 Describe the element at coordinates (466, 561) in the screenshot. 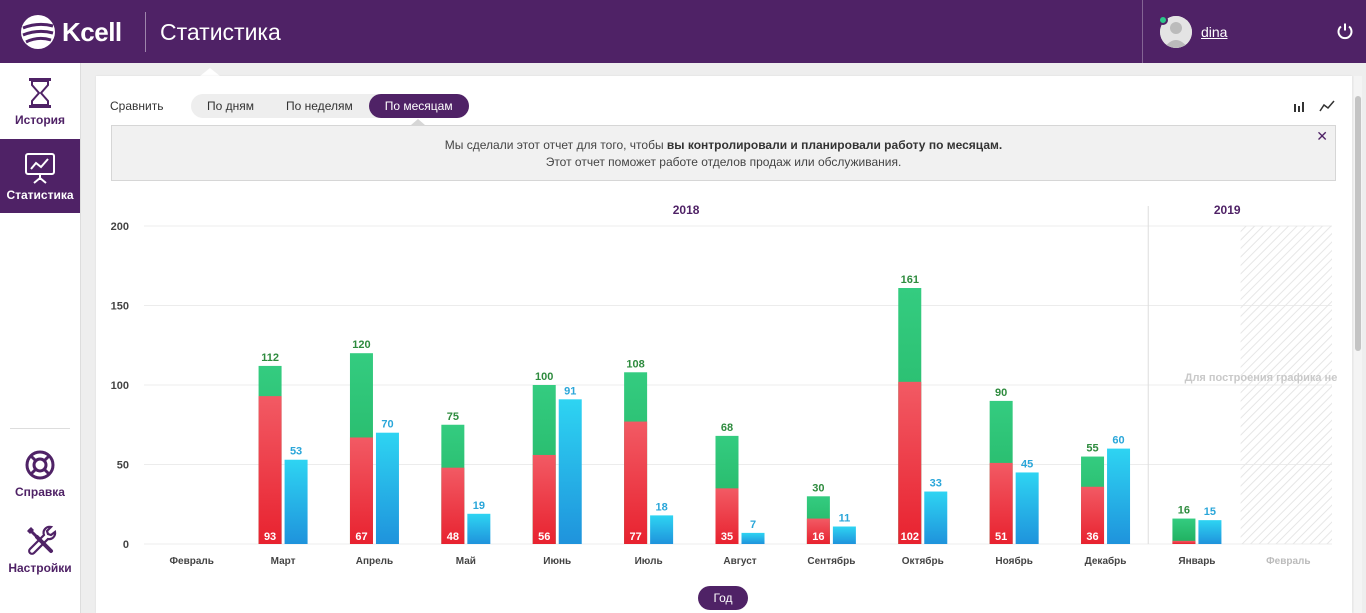

I see `x-category-label: Май` at that location.